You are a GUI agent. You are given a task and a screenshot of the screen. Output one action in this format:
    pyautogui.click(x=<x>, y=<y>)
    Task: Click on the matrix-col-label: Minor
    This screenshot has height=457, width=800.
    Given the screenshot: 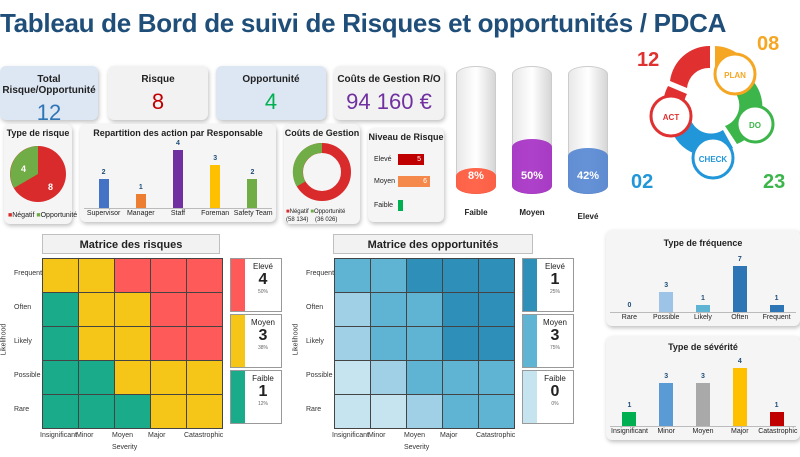 What is the action you would take?
    pyautogui.click(x=85, y=435)
    